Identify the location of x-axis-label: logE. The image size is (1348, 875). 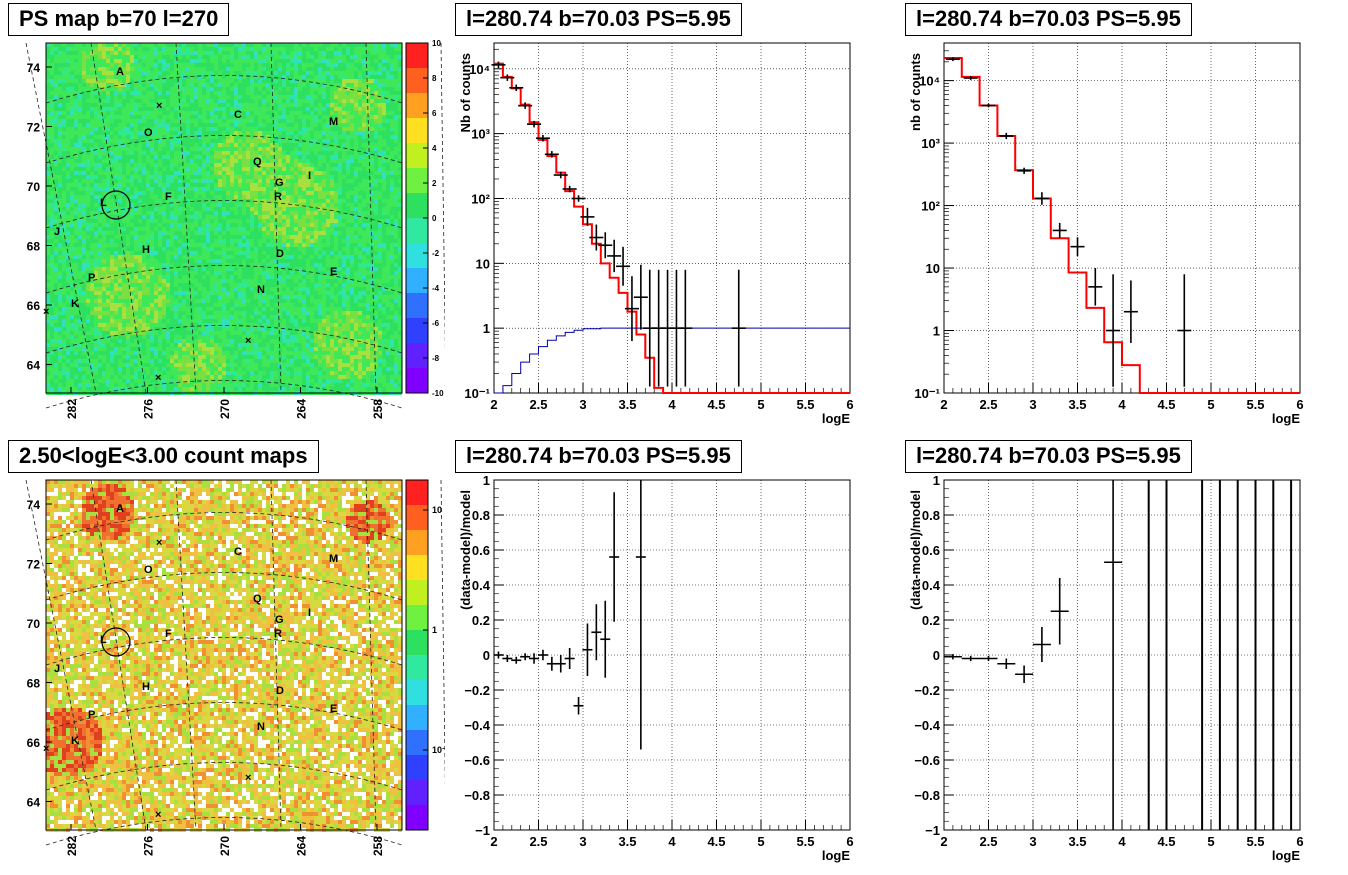
(836, 855).